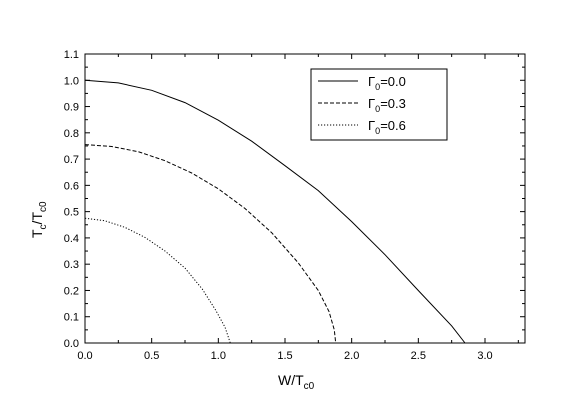  Describe the element at coordinates (284, 356) in the screenshot. I see `x-tick-label: 1.5` at that location.